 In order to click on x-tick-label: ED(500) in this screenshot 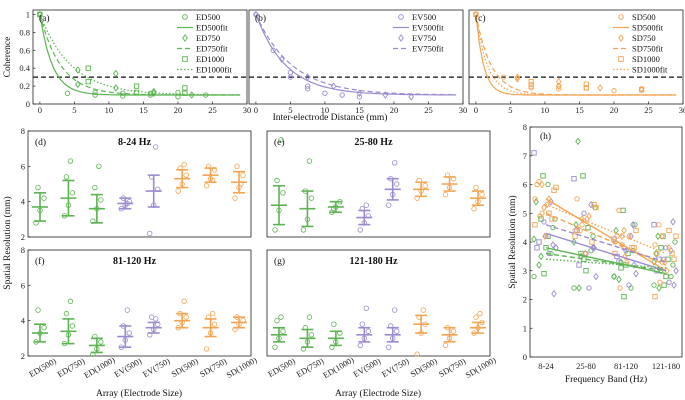, I will do `click(42, 368)`.